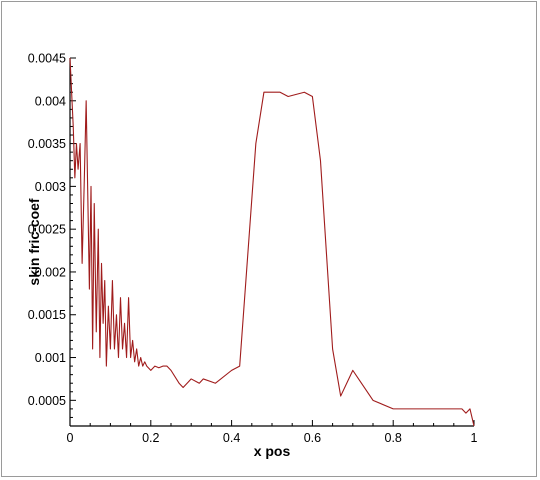 This screenshot has width=540, height=480. I want to click on y-tick-label: 0.0025, so click(47, 230).